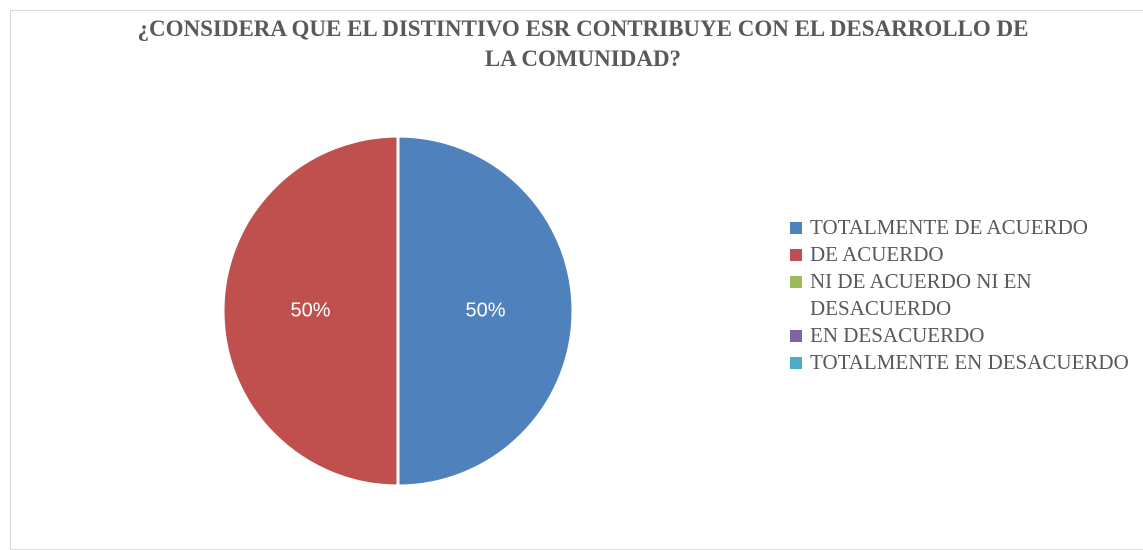  Describe the element at coordinates (949, 227) in the screenshot. I see `legend-label: TOTALMENTE DE ACUERDO` at that location.